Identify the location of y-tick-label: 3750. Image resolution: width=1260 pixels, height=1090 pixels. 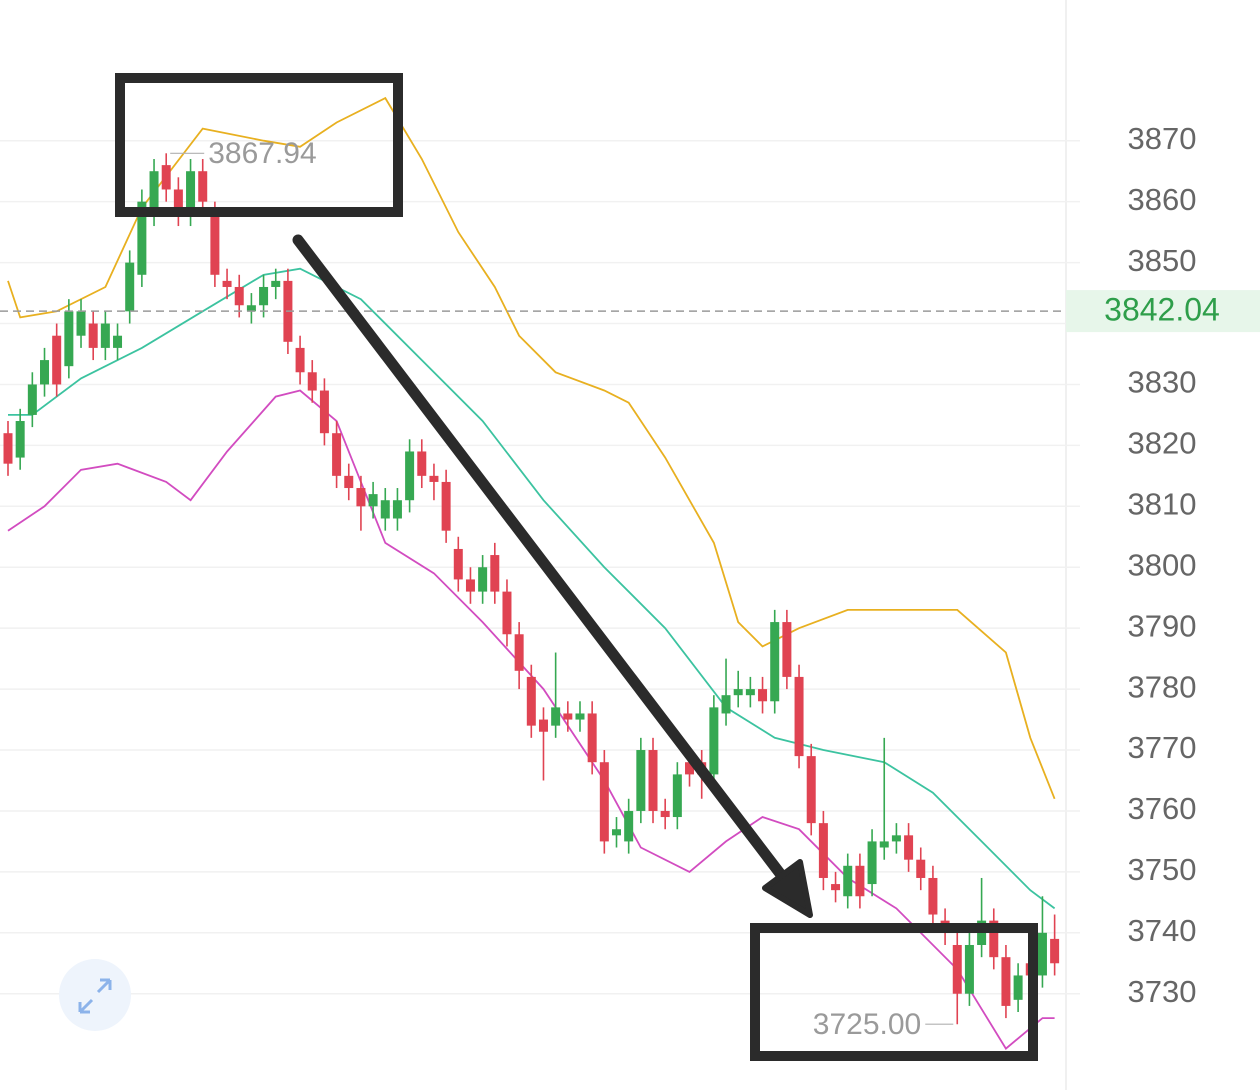
(1162, 869).